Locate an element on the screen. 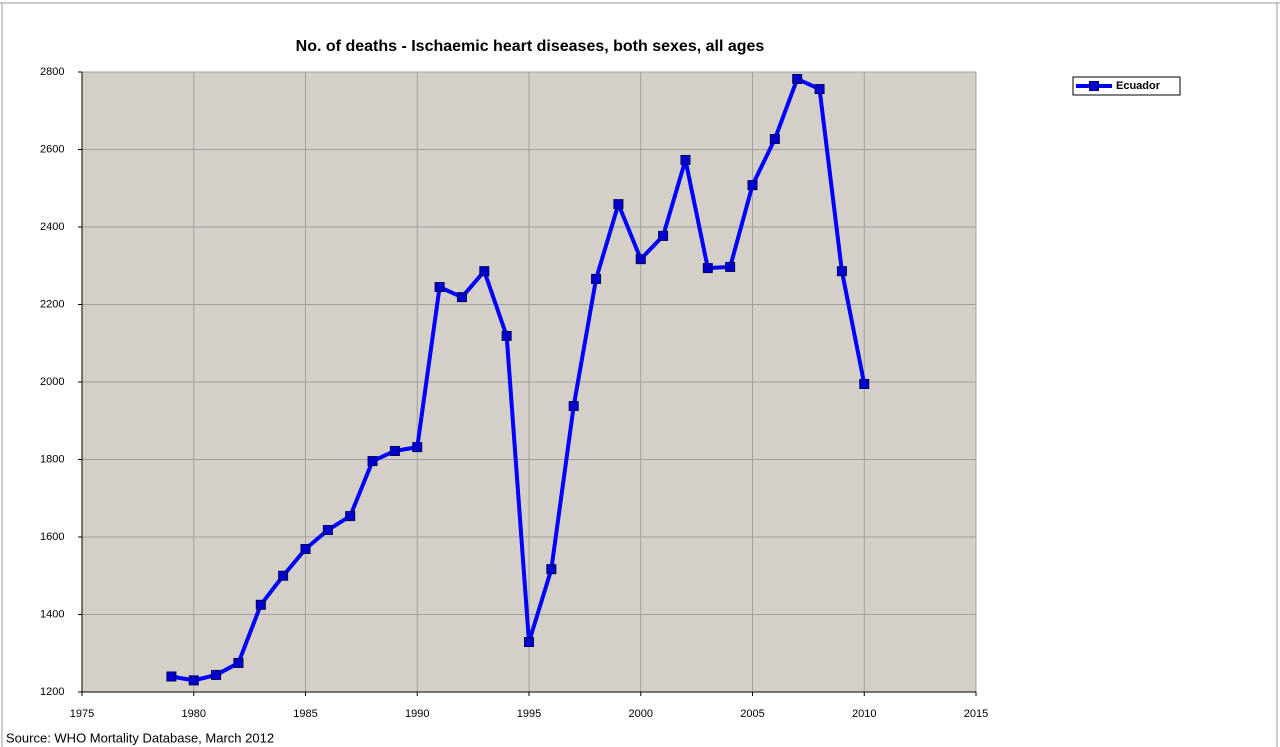  x-tick-label: 2010 is located at coordinates (864, 714).